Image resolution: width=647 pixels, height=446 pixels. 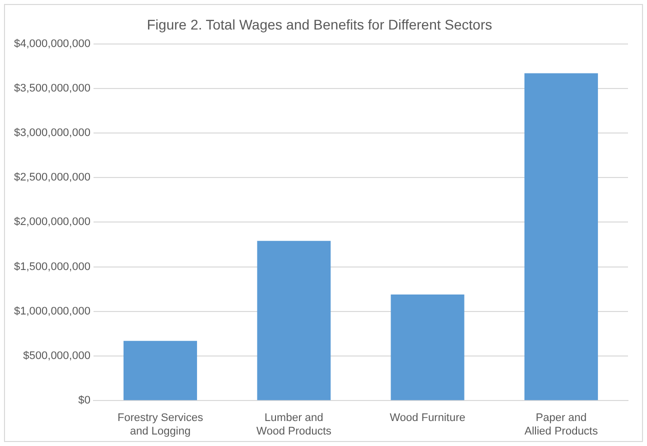 What do you see at coordinates (52, 133) in the screenshot?
I see `y-tick-label: $3,000,000,000` at bounding box center [52, 133].